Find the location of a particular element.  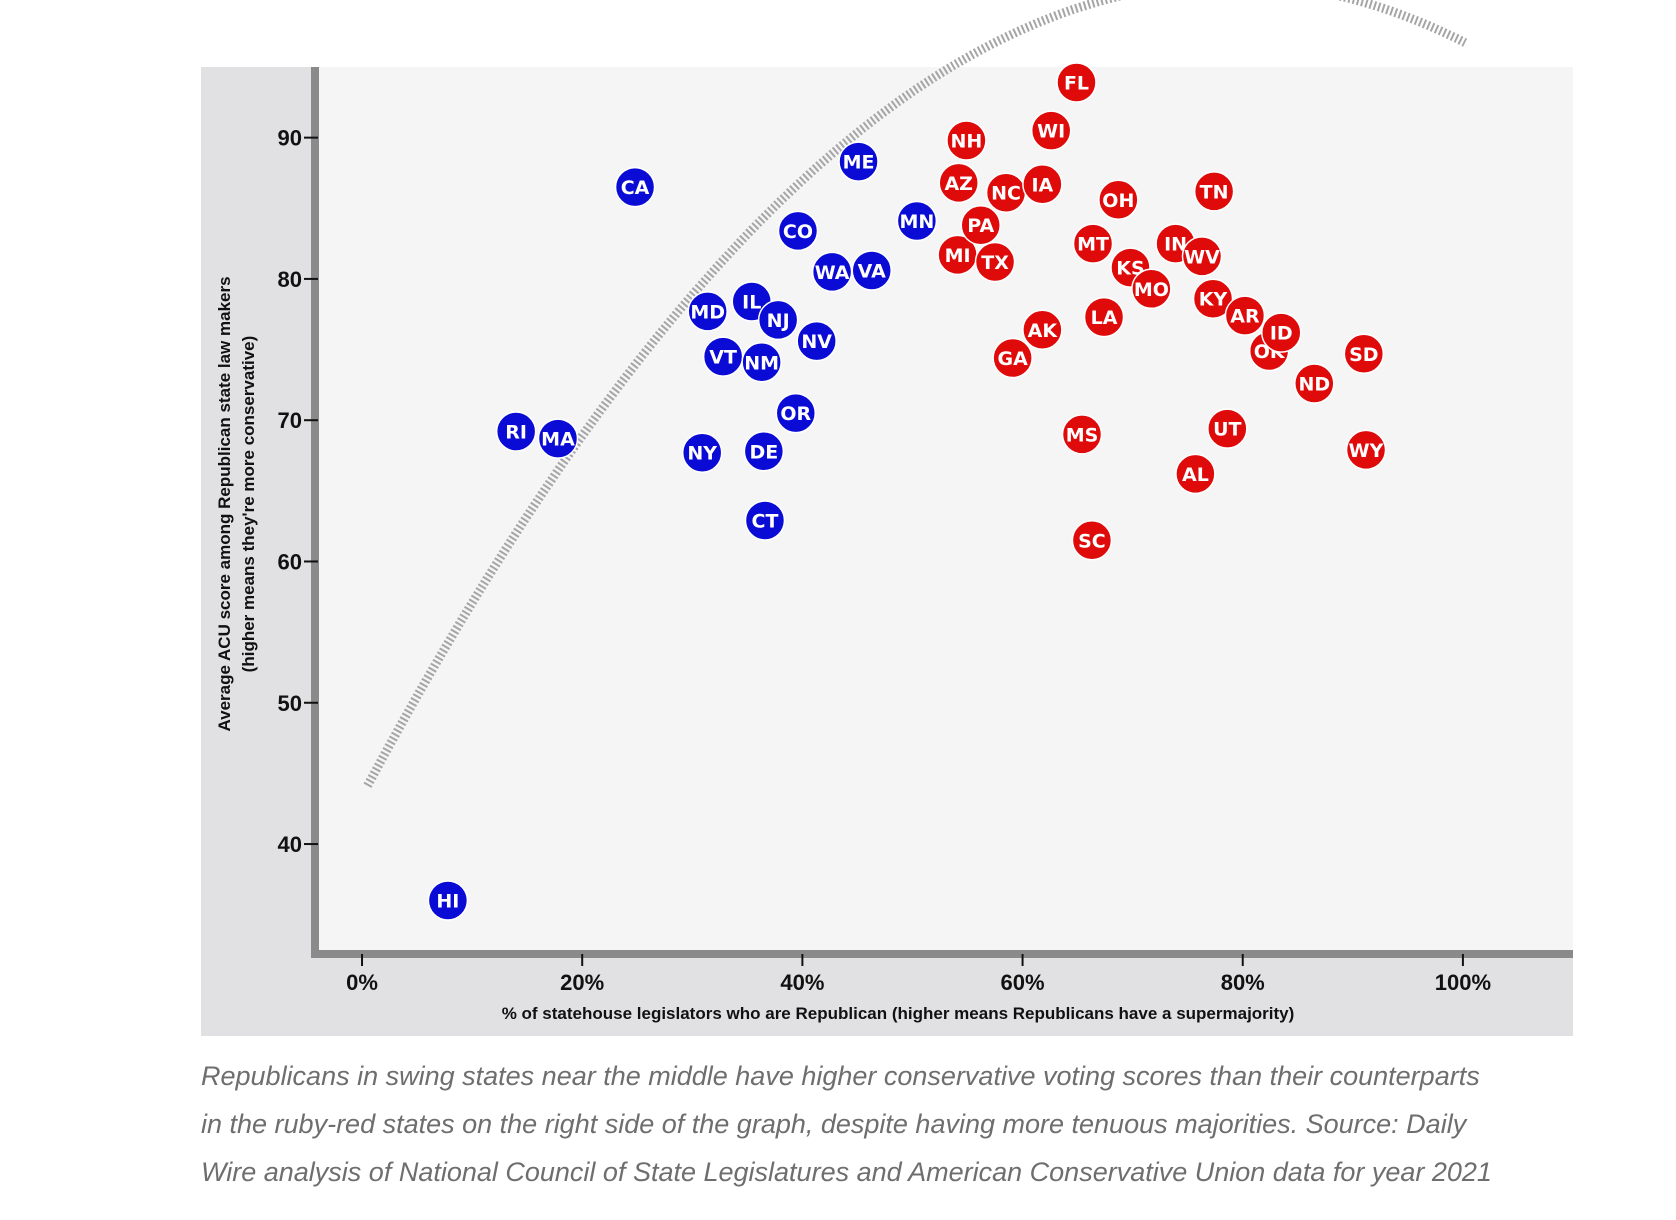

state-label: MI is located at coordinates (958, 256).